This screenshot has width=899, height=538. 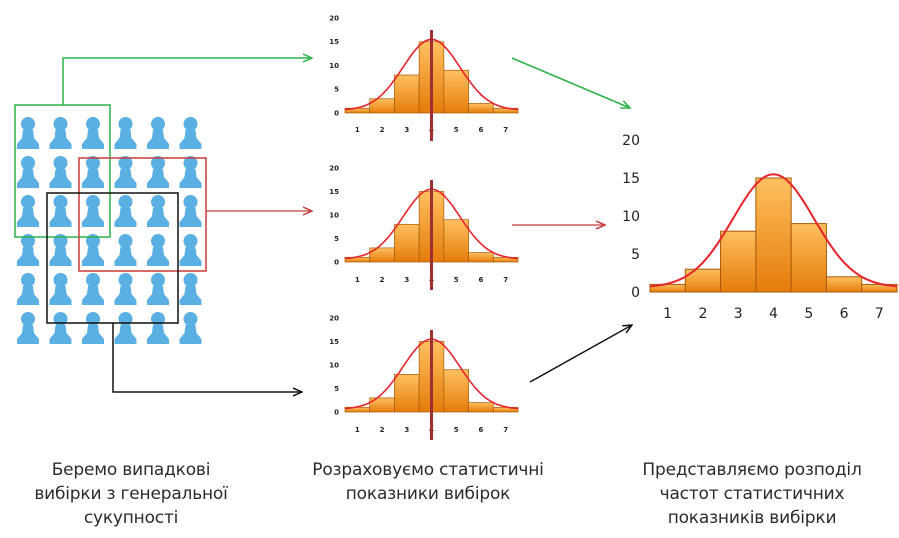 I want to click on distribution-chart: 0 5 10 15 20 1 2 3 4 5 6 7, so click(x=760, y=227).